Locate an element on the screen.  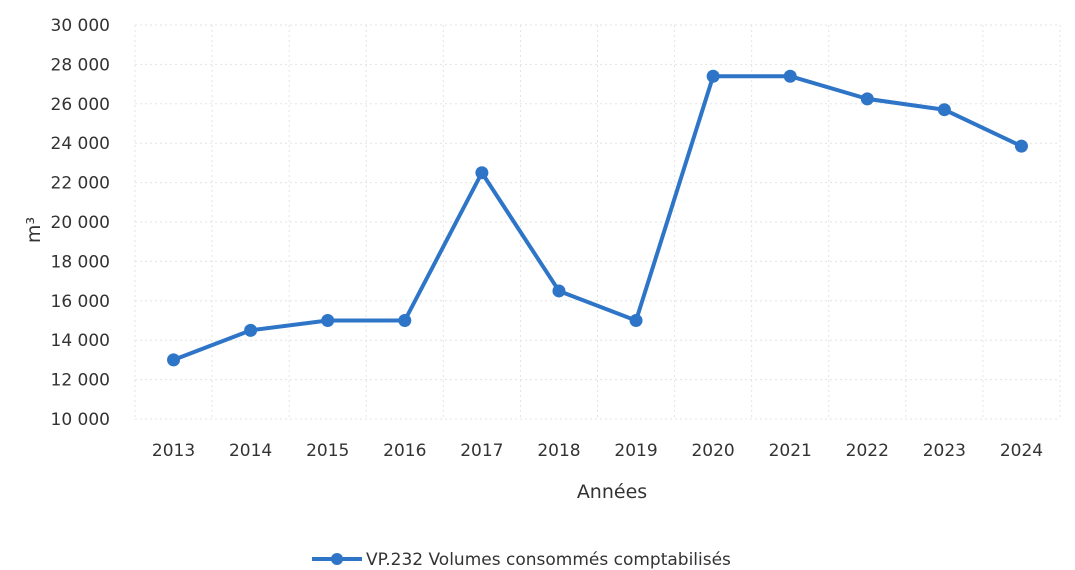
y-tick-label: 26 000 is located at coordinates (80, 105).